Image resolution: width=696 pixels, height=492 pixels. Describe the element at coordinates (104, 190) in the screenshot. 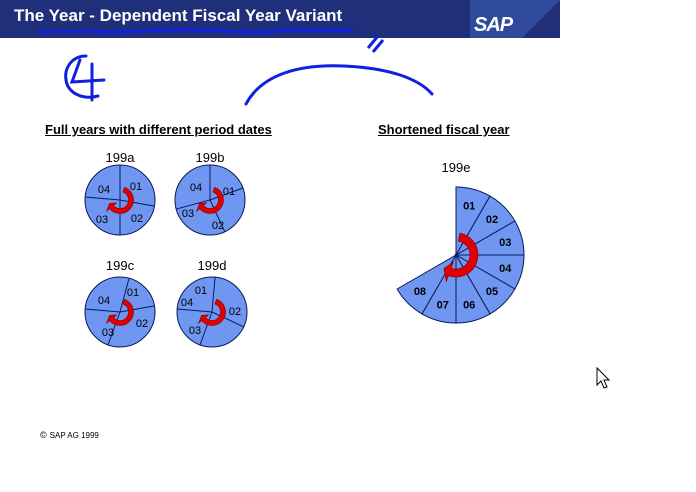

I see `pie-199a-period-04: 04` at that location.